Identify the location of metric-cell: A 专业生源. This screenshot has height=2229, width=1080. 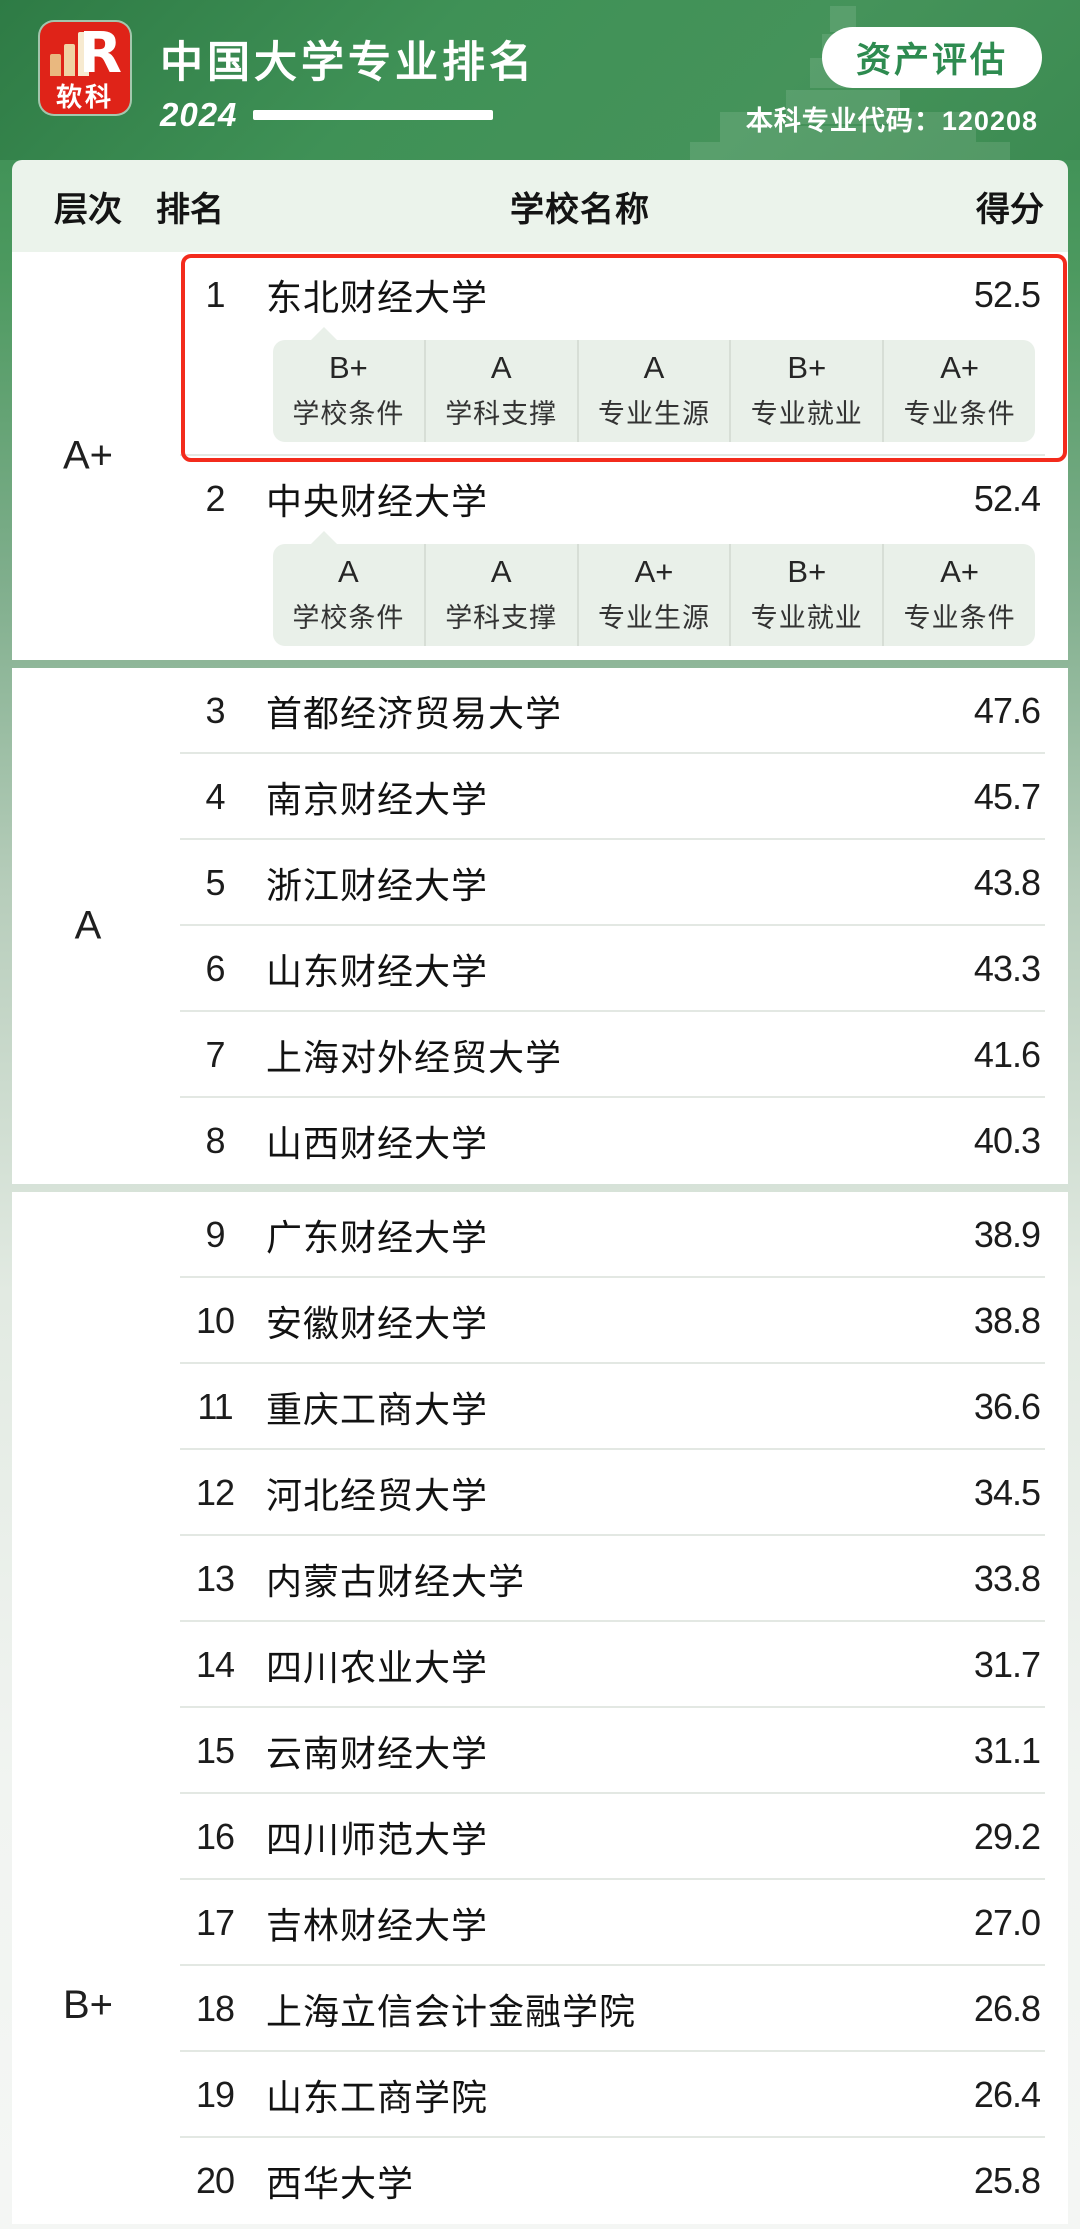
(653, 391).